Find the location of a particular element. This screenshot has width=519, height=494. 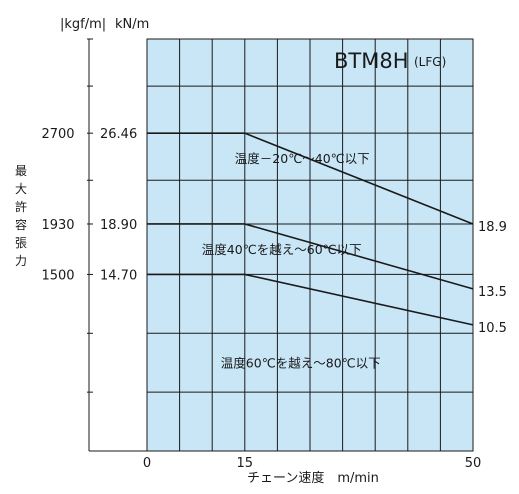

x-tick-label: 50 is located at coordinates (473, 463).